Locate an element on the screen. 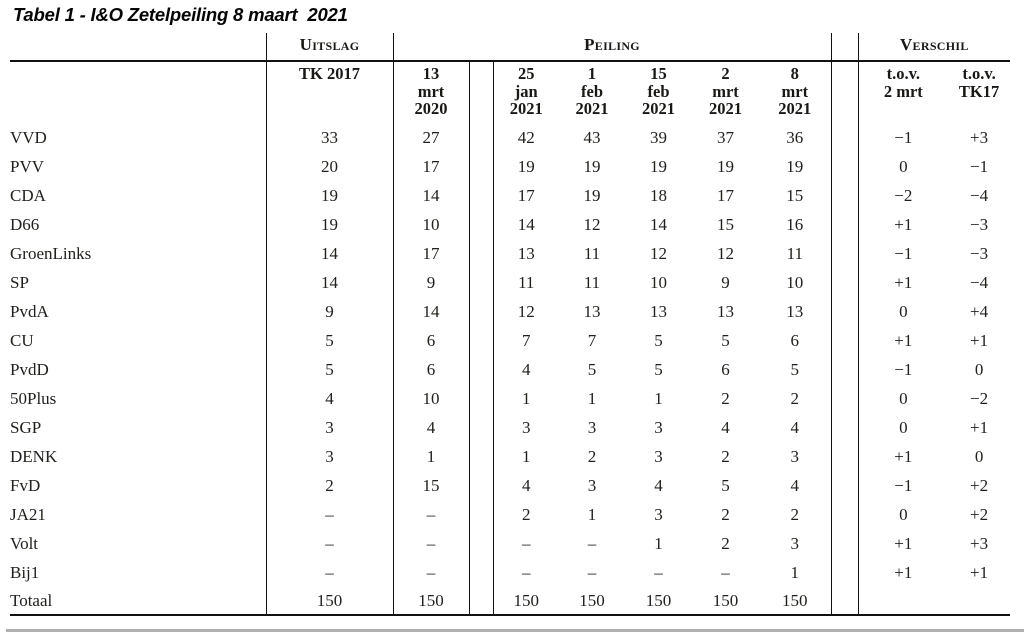 The height and width of the screenshot is (636, 1024). cell-2mrt2021: 2 is located at coordinates (725, 514).